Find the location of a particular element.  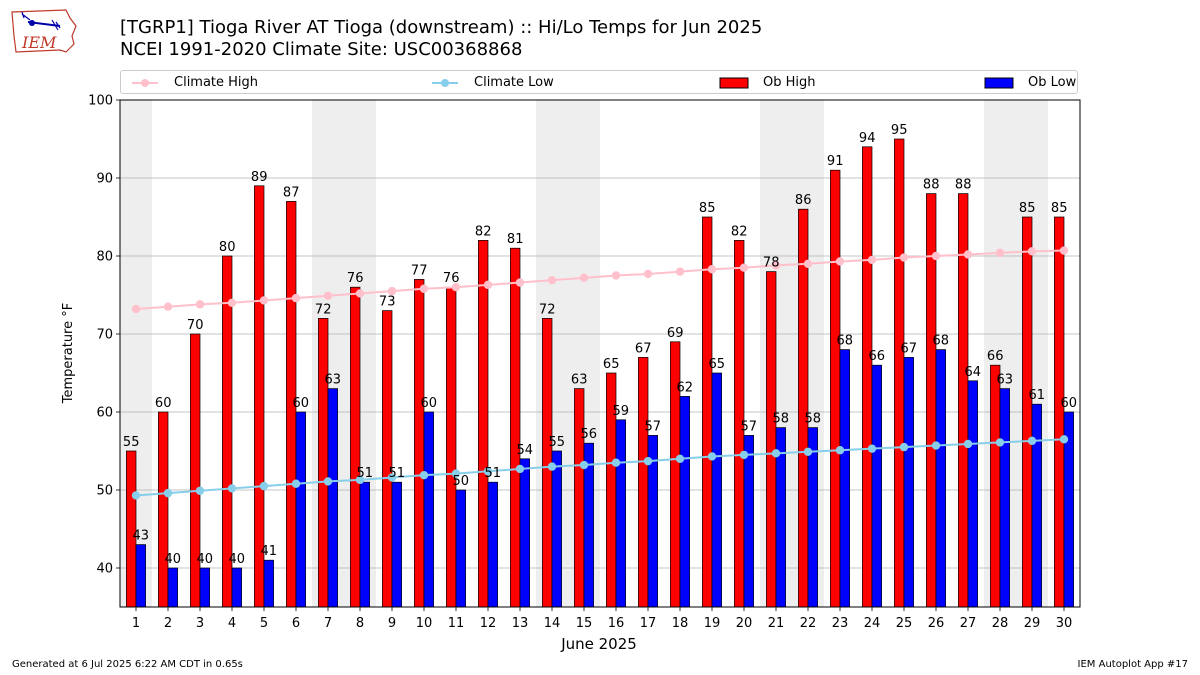

ob-low-label-28: 63 is located at coordinates (1005, 380).